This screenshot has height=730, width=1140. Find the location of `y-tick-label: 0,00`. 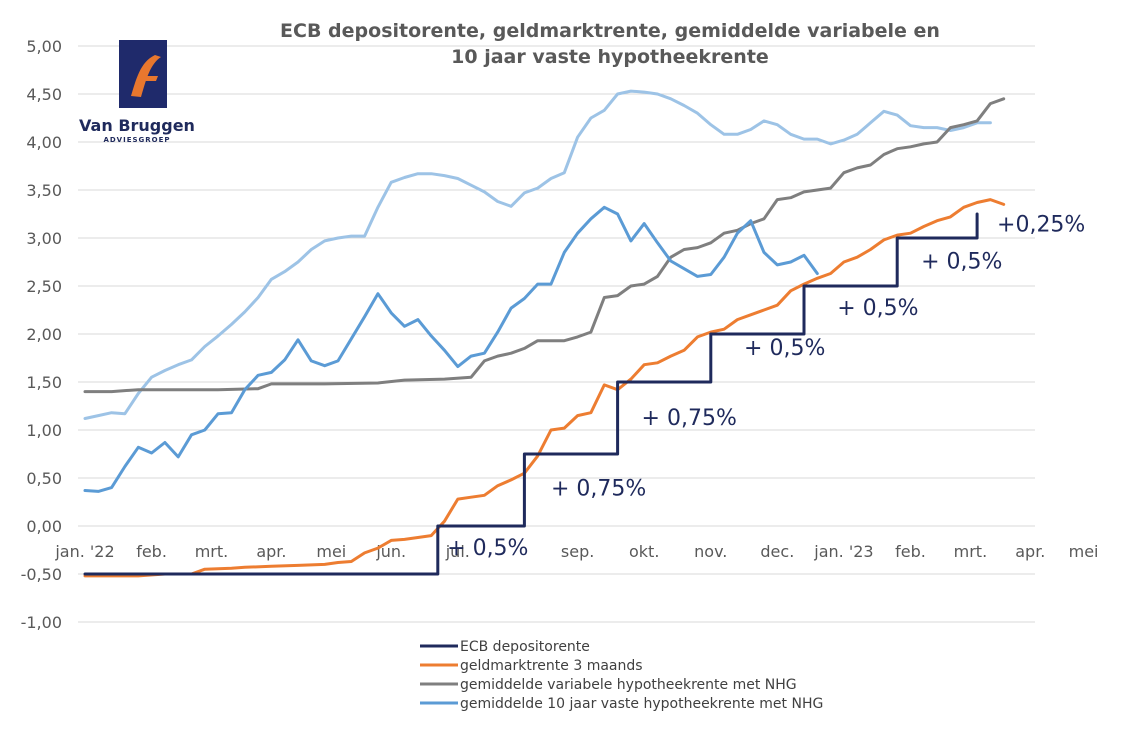

y-tick-label: 0,00 is located at coordinates (44, 526).